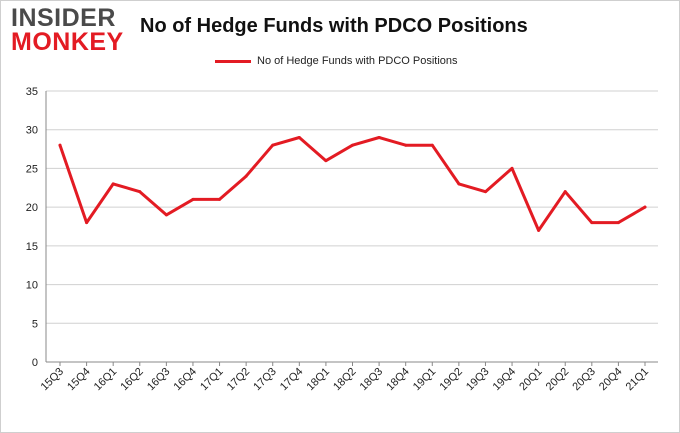 This screenshot has height=433, width=680. I want to click on x-tick-label: 16Q4, so click(186, 380).